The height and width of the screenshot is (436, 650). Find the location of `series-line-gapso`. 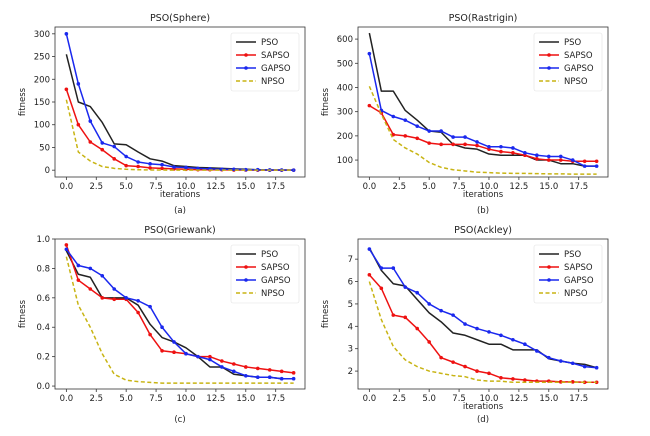

series-line-gapso is located at coordinates (482, 110).